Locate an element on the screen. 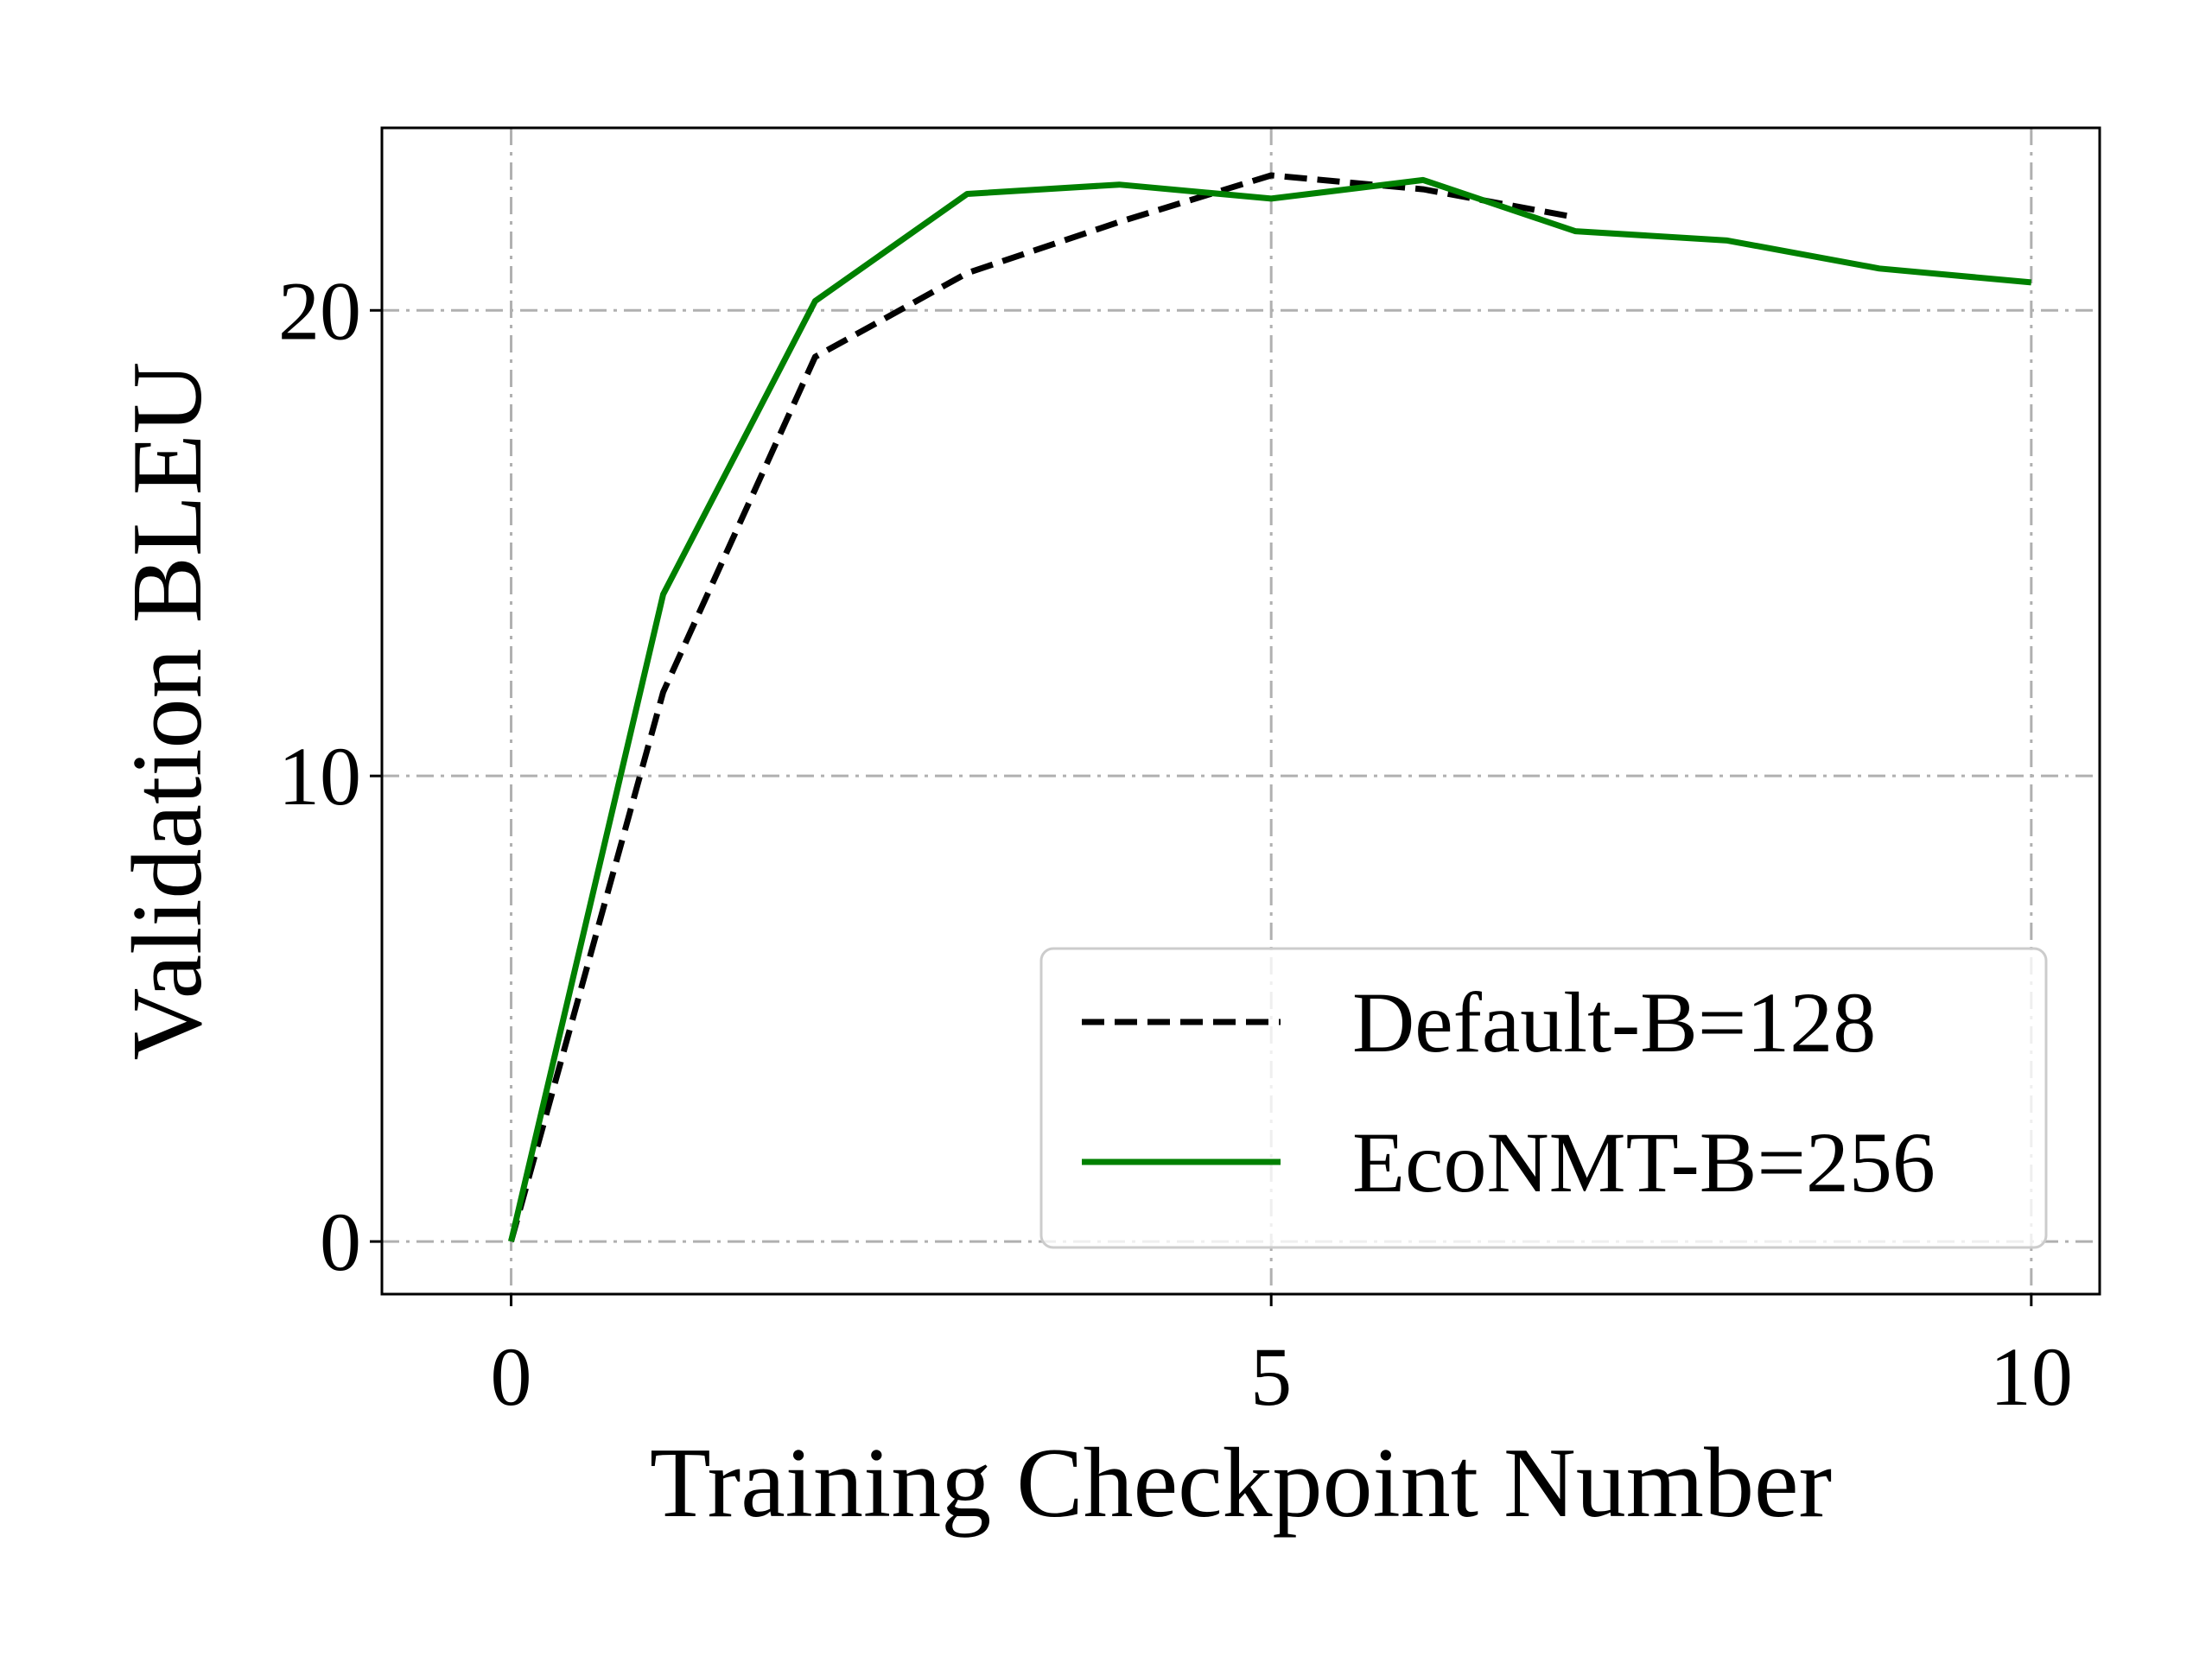 Image resolution: width=2212 pixels, height=1663 pixels. legend: Default-B=128 EcoNMT-B=256 is located at coordinates (1543, 1098).